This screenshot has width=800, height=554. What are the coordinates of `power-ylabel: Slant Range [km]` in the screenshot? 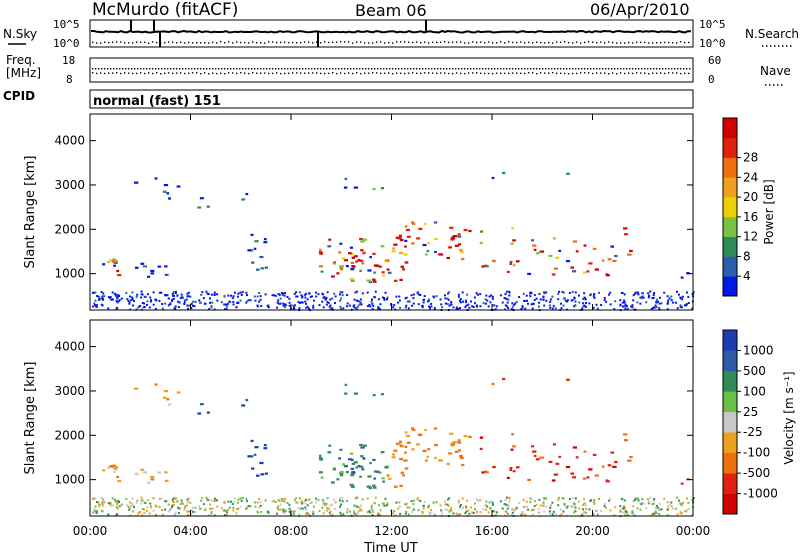 It's located at (30, 212).